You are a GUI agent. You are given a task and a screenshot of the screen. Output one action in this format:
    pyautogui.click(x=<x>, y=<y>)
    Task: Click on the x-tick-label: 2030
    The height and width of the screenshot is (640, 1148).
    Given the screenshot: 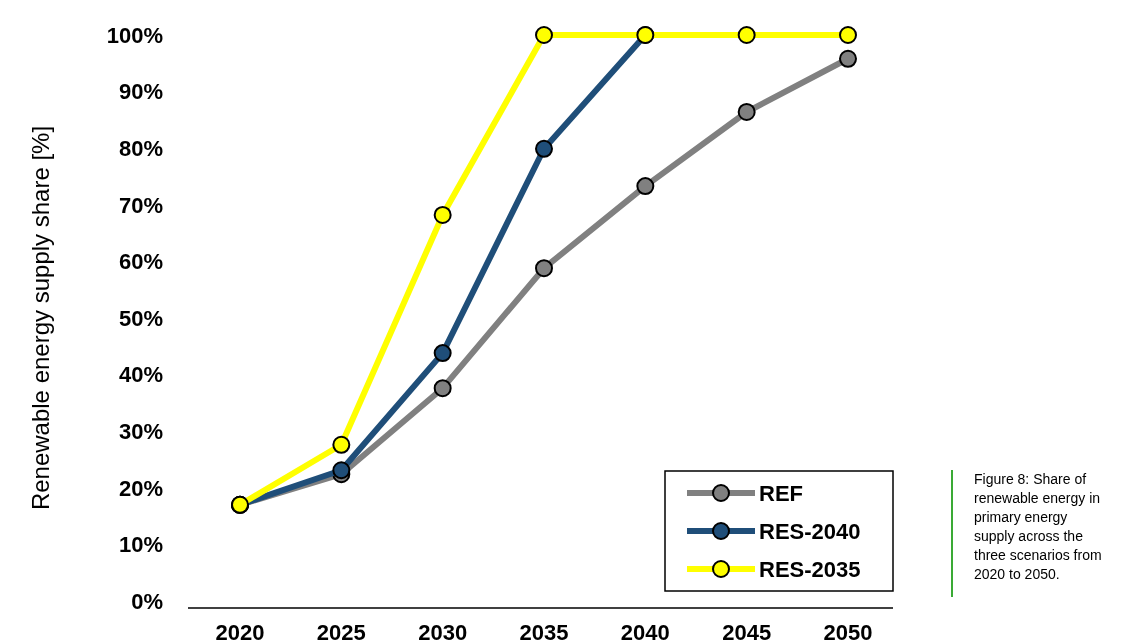 What is the action you would take?
    pyautogui.click(x=443, y=630)
    